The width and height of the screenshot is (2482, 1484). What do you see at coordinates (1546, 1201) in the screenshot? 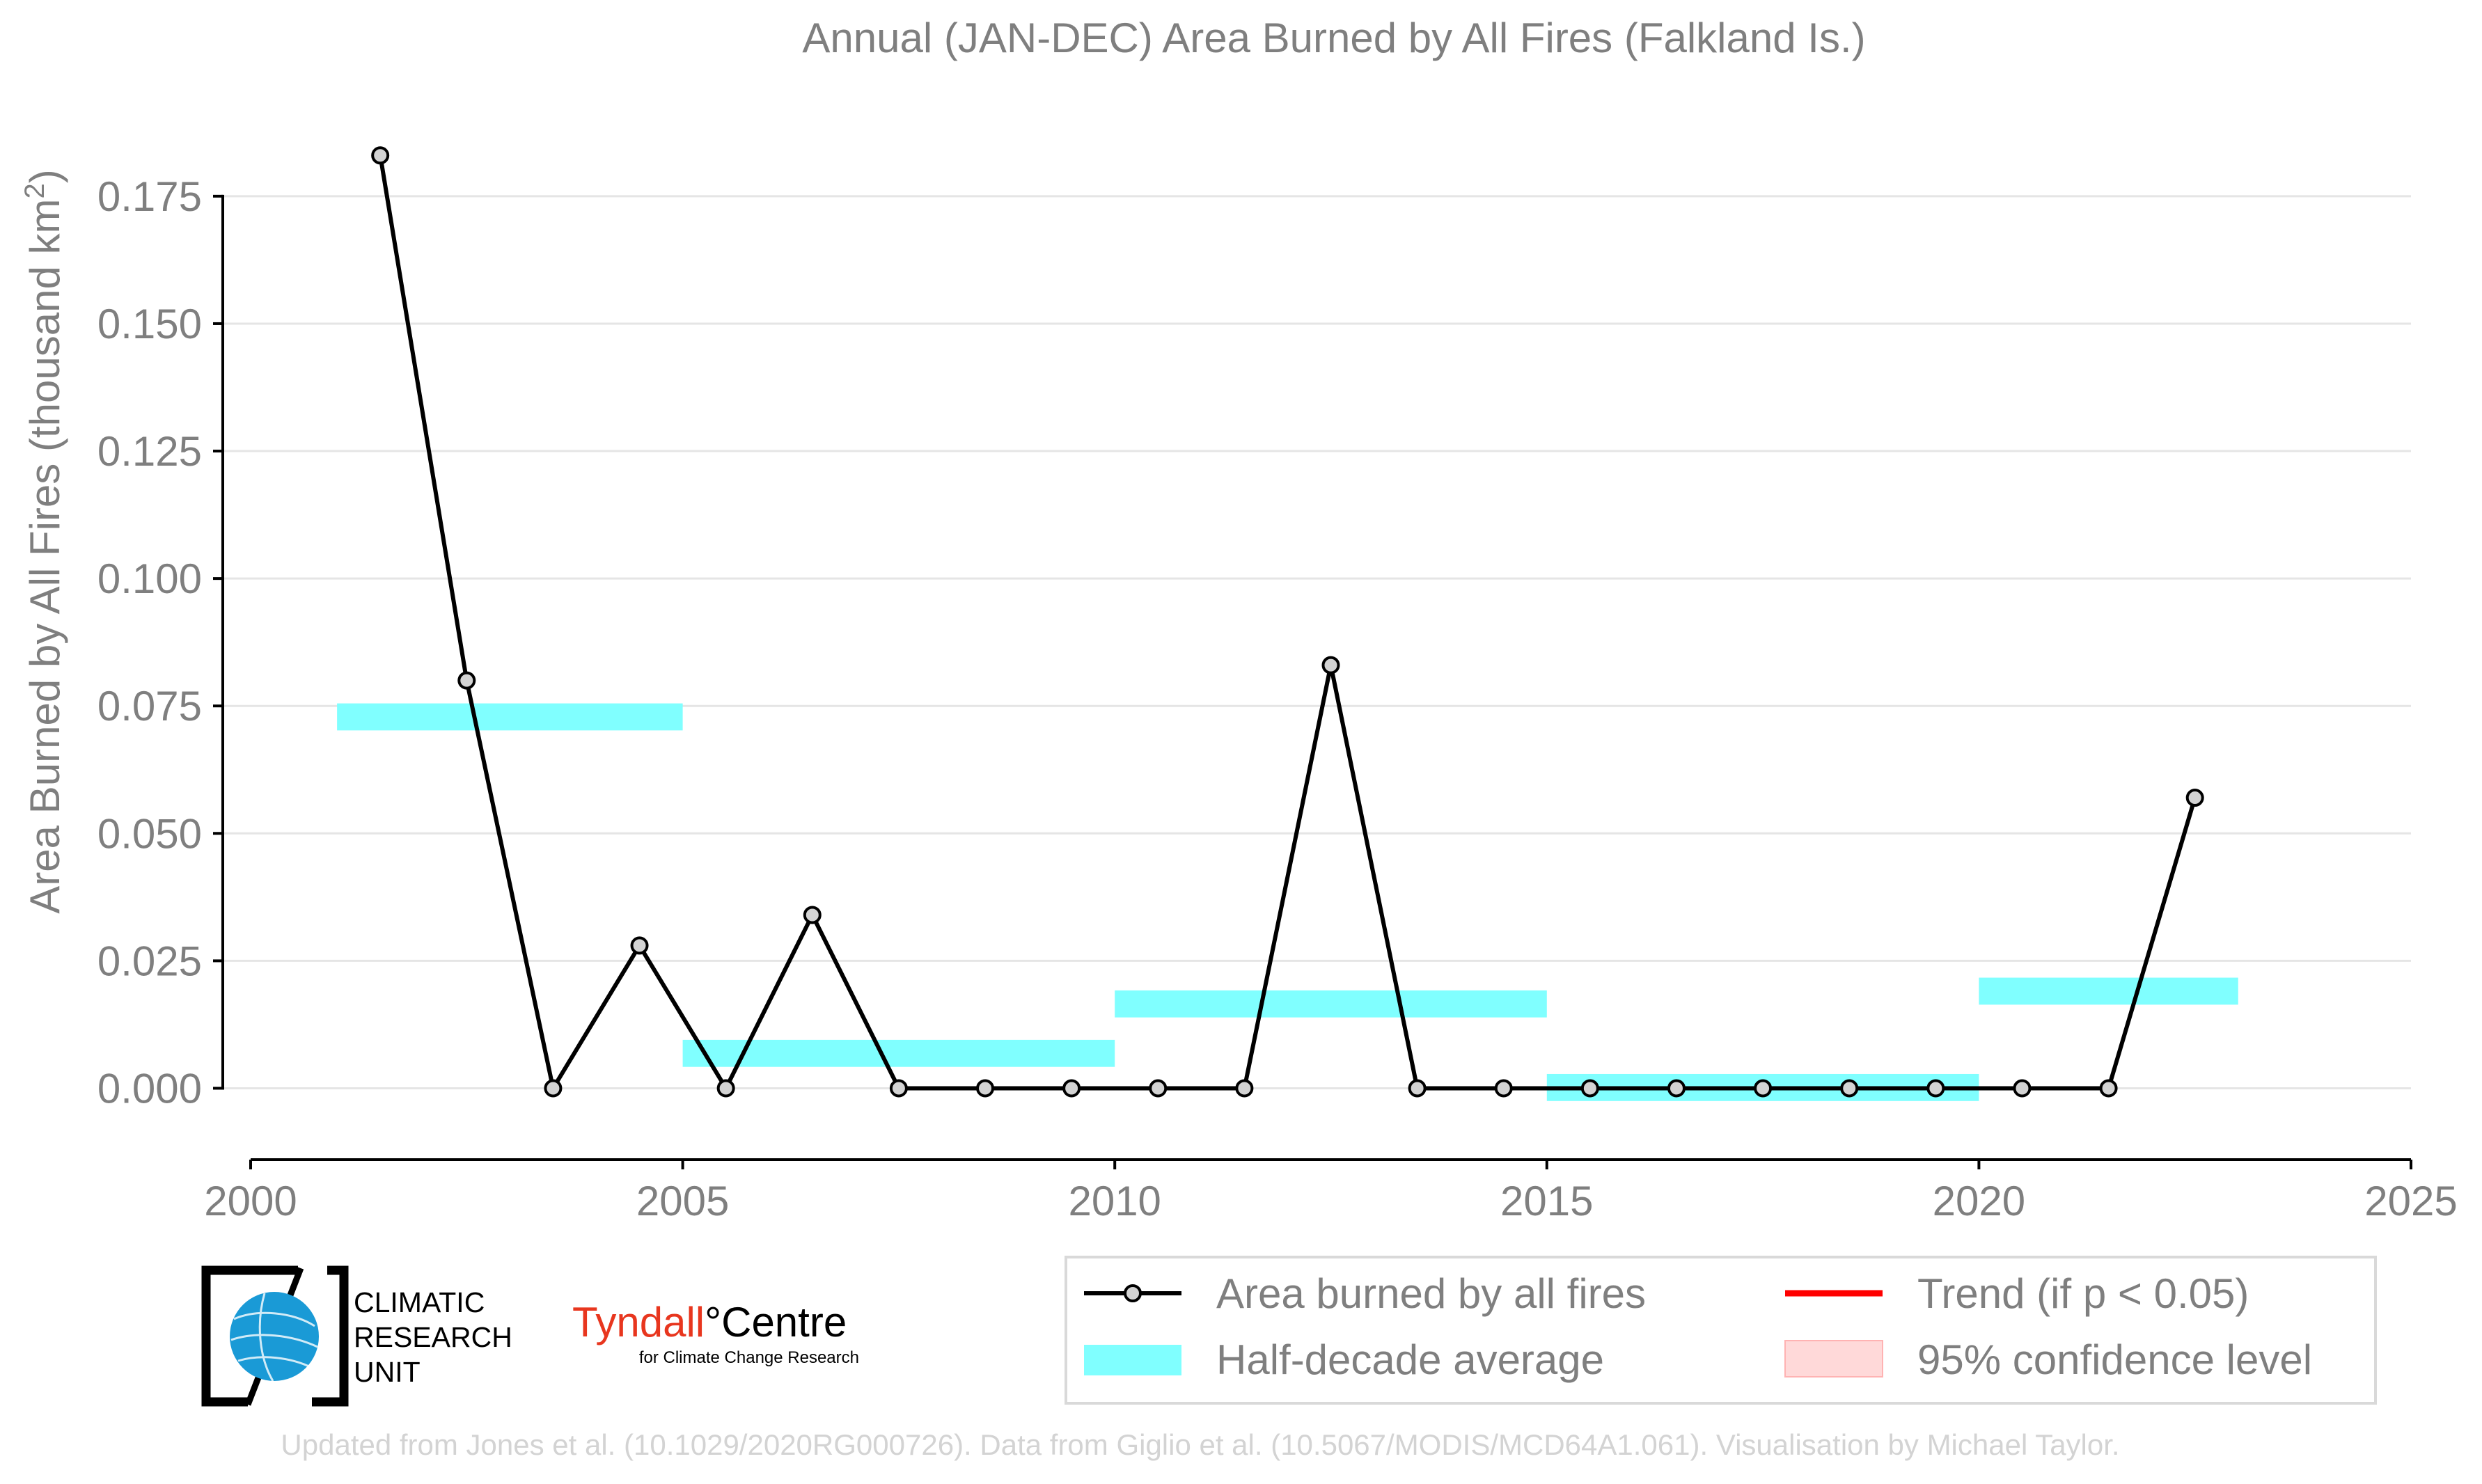
I see `x-tick-label: 2015` at bounding box center [1546, 1201].